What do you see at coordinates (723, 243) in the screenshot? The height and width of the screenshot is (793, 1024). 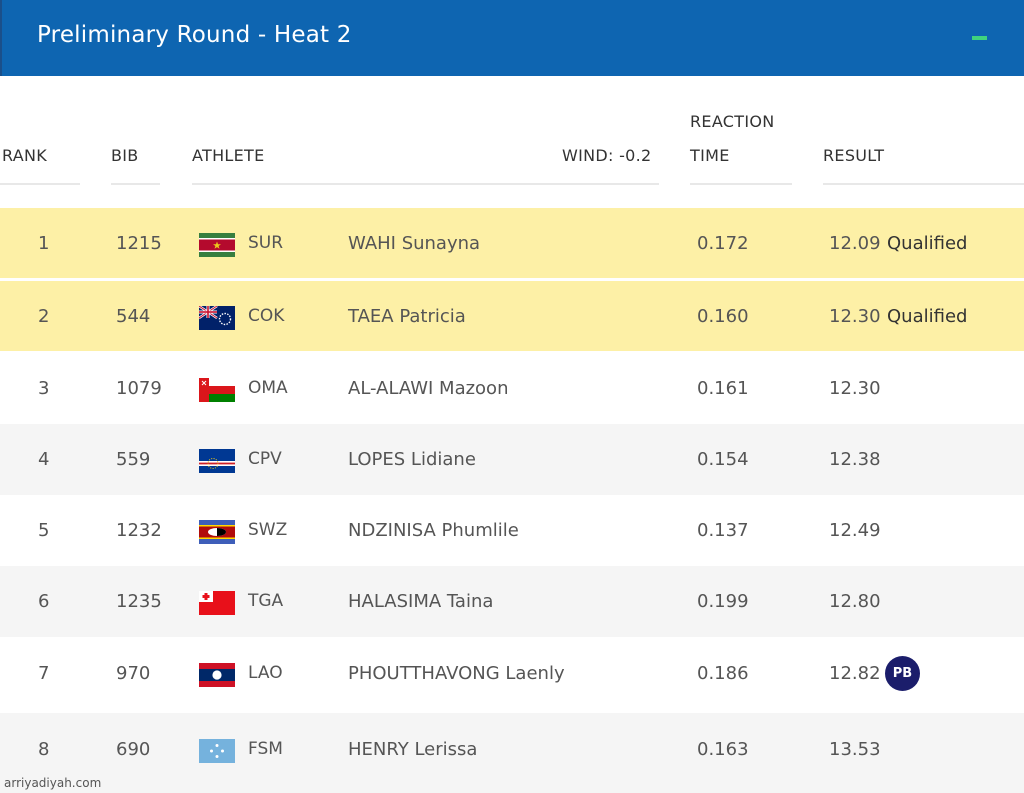 I see `reaction-time-cell: 0.172` at bounding box center [723, 243].